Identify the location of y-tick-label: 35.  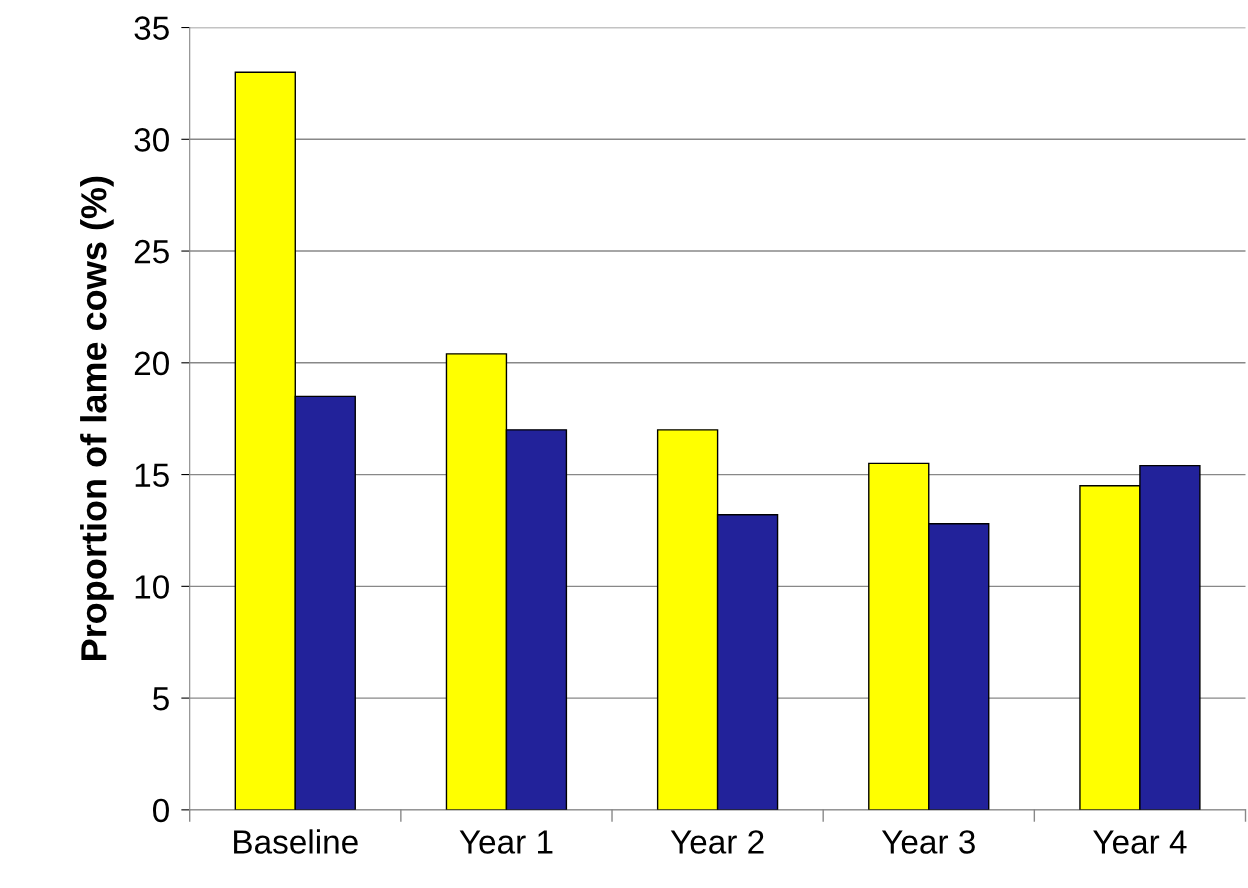
(151, 28).